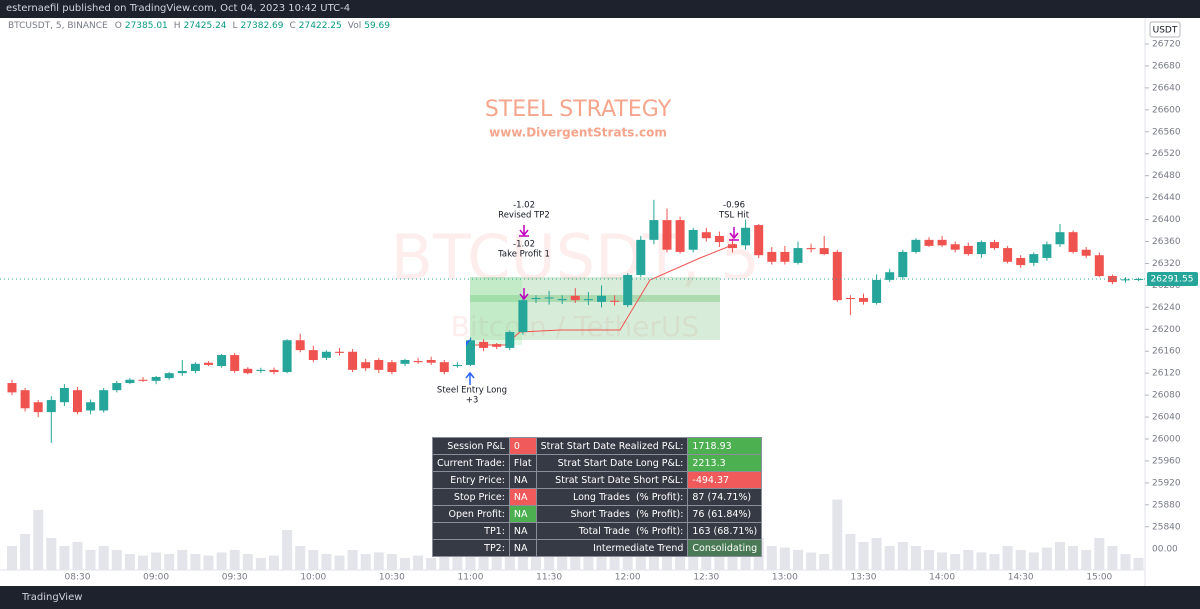  What do you see at coordinates (522, 446) in the screenshot?
I see `table-value: 0` at bounding box center [522, 446].